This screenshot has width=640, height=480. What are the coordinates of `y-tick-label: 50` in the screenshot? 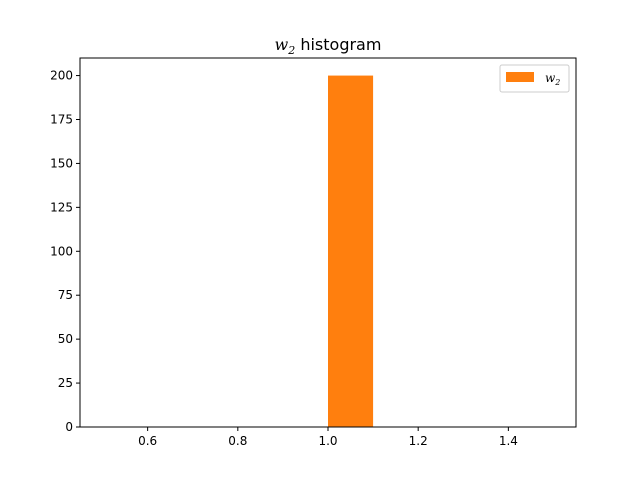 It's located at (65, 339).